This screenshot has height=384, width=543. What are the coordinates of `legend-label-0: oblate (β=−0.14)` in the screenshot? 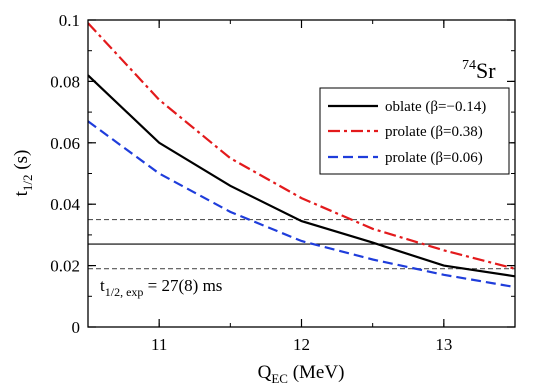 It's located at (435, 107).